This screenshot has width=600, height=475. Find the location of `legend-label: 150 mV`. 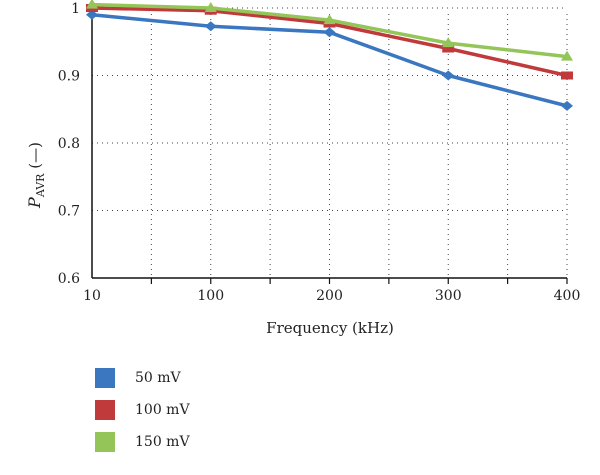

legend-label: 150 mV is located at coordinates (162, 442).